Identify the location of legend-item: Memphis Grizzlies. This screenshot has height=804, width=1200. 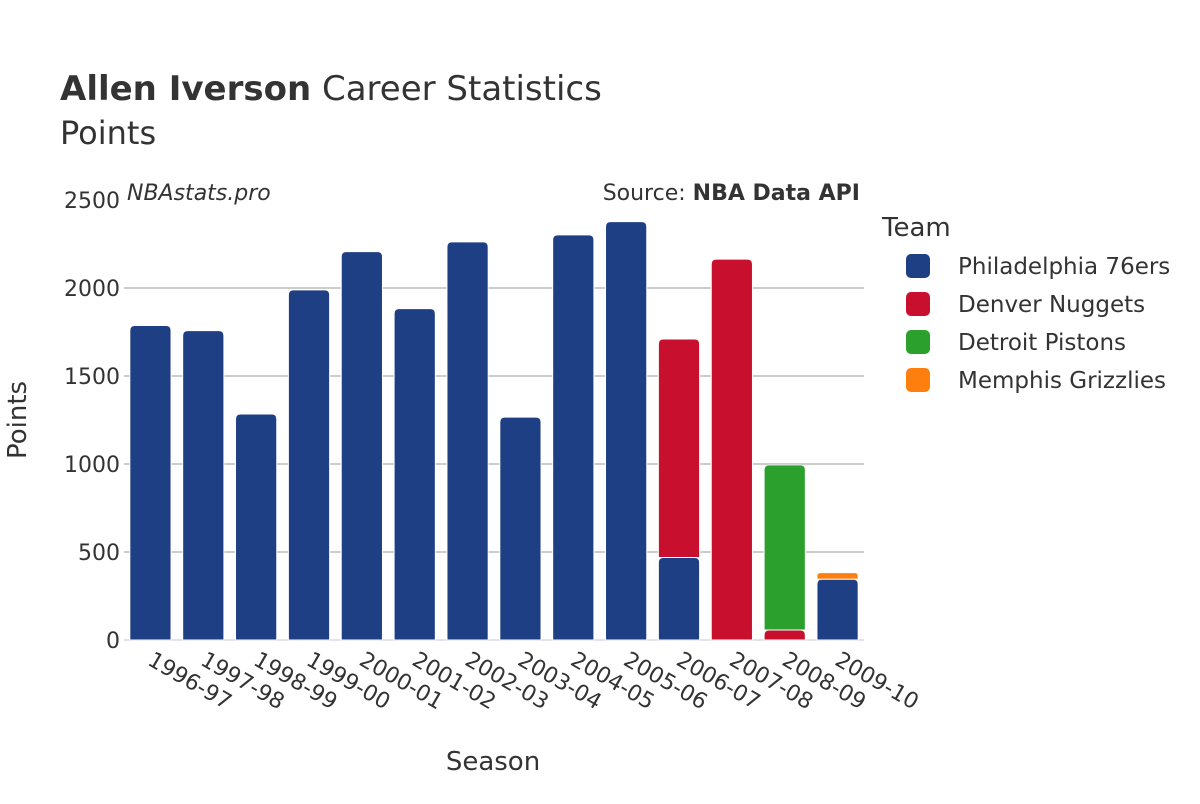
(1036, 381).